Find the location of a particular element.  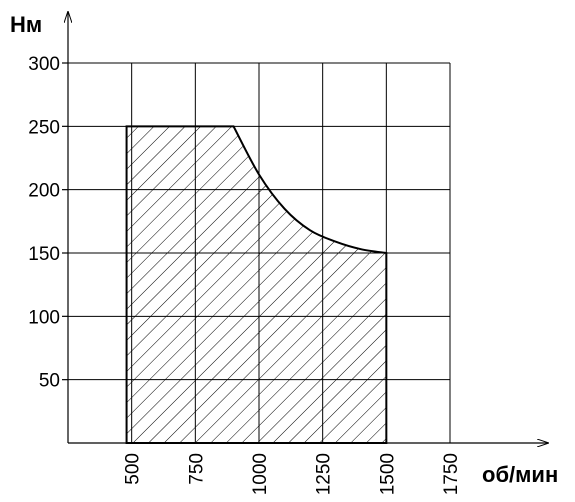

y-tick-label-300: 300 is located at coordinates (44, 64).